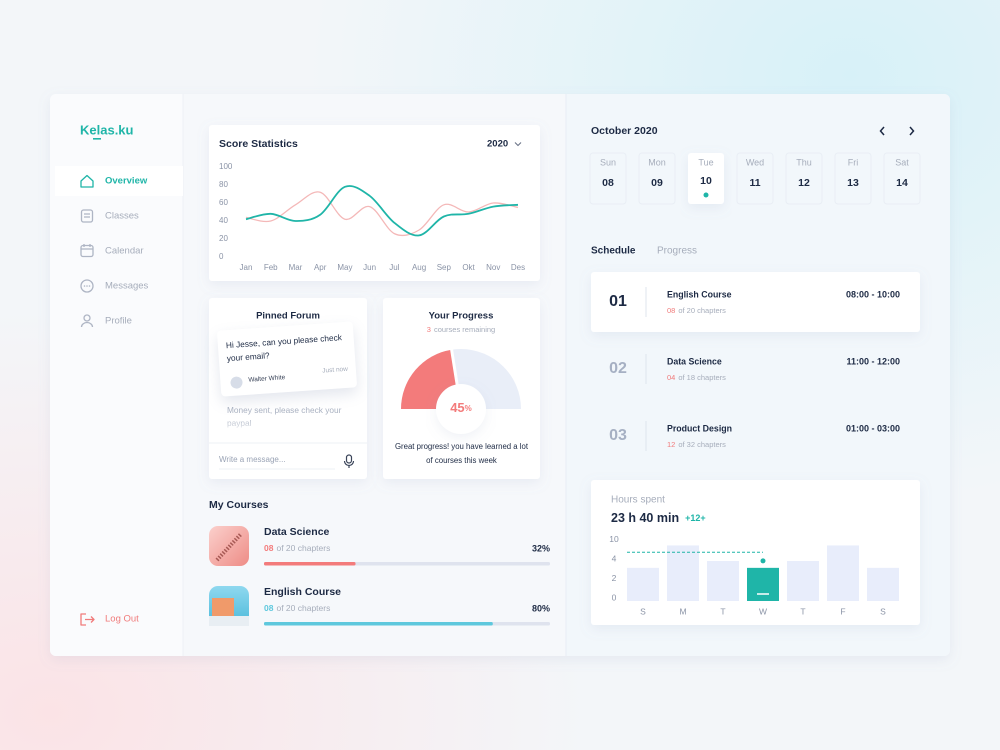 This screenshot has height=750, width=1000. What do you see at coordinates (127, 286) in the screenshot?
I see `nav-item: Messages` at bounding box center [127, 286].